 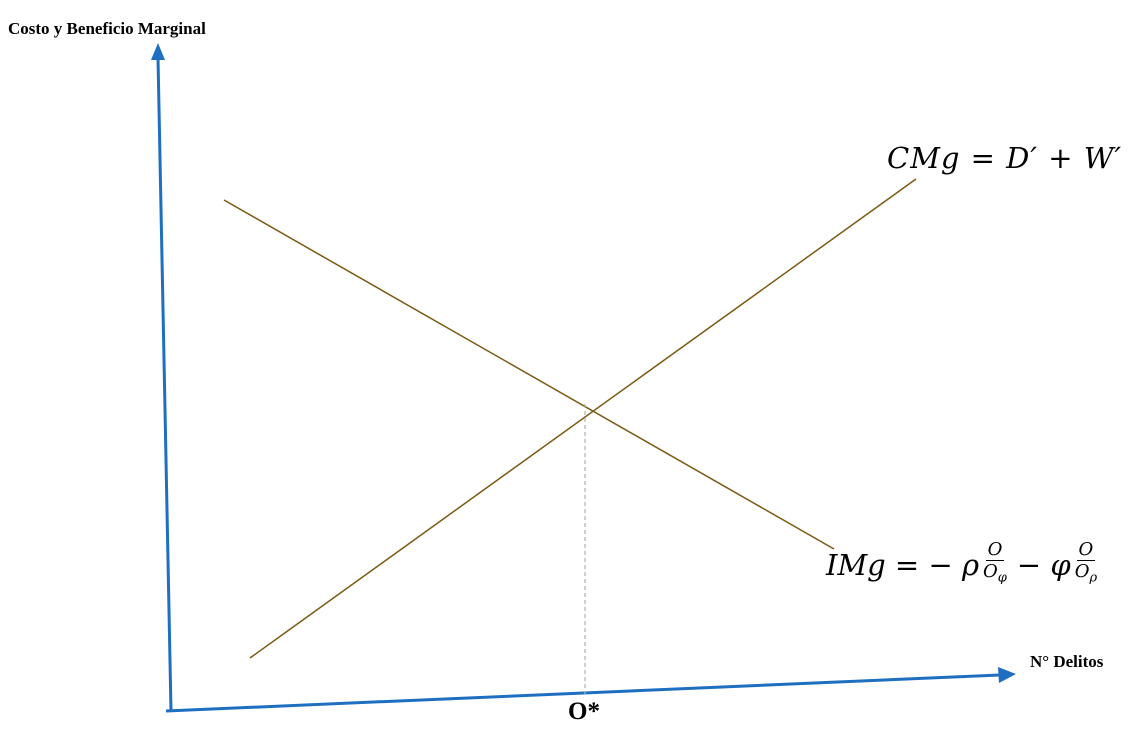 What do you see at coordinates (584, 711) in the screenshot?
I see `equilibrium-label: O*` at bounding box center [584, 711].